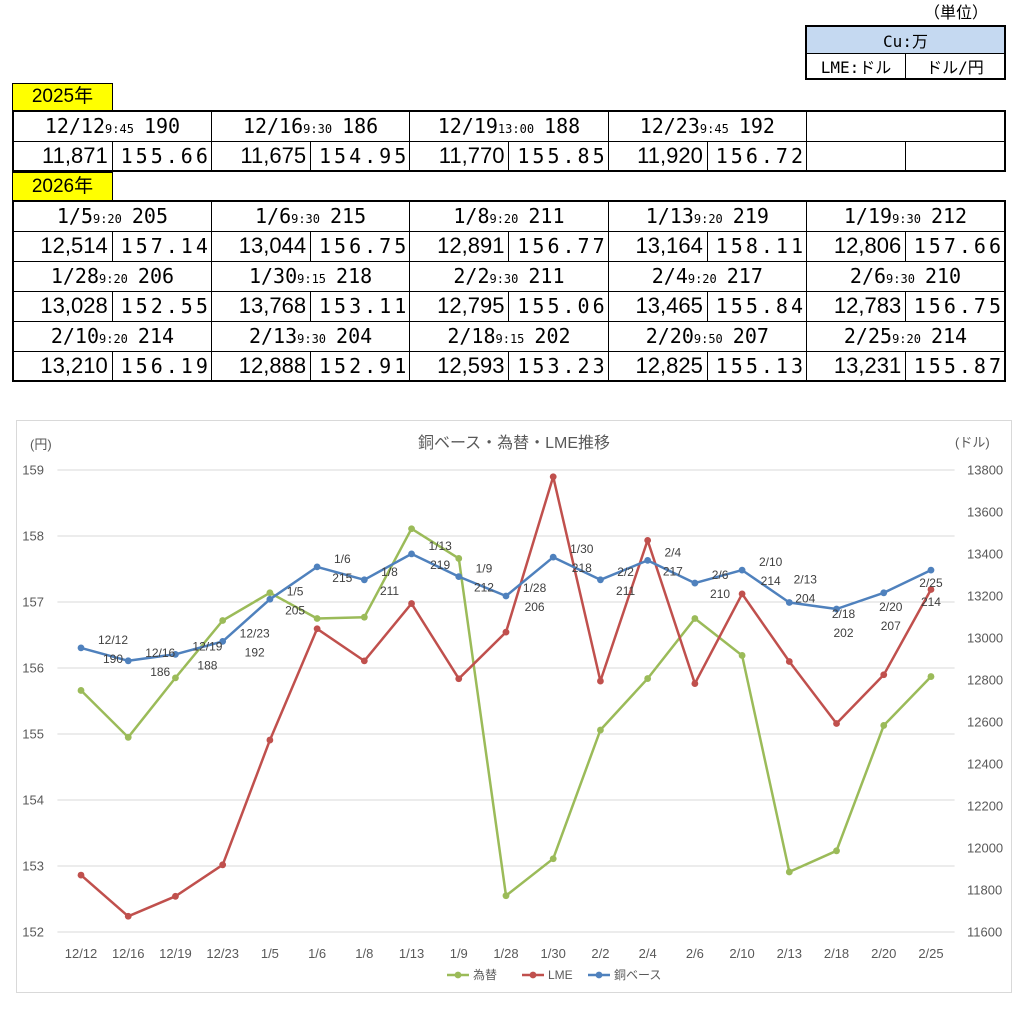 This screenshot has width=1036, height=1010. What do you see at coordinates (844, 623) in the screenshot?
I see `data-label: 2/18 202` at bounding box center [844, 623].